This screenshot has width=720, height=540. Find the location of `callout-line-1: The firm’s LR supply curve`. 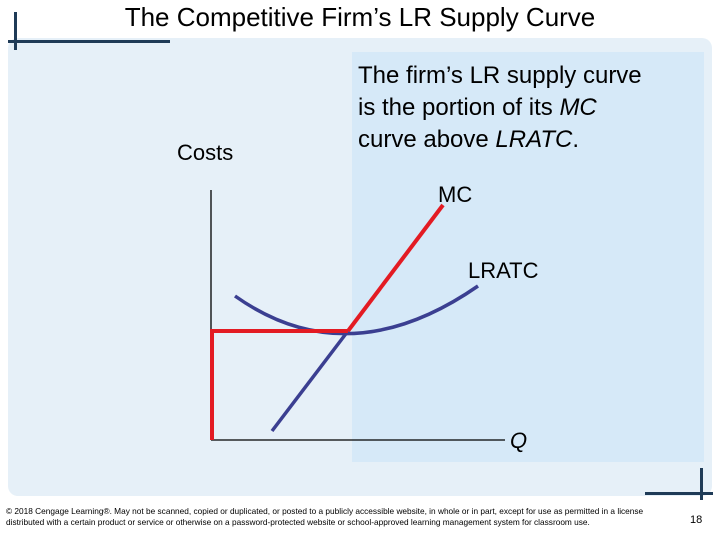

callout-line-1: The firm’s LR supply curve is located at coordinates (500, 75).